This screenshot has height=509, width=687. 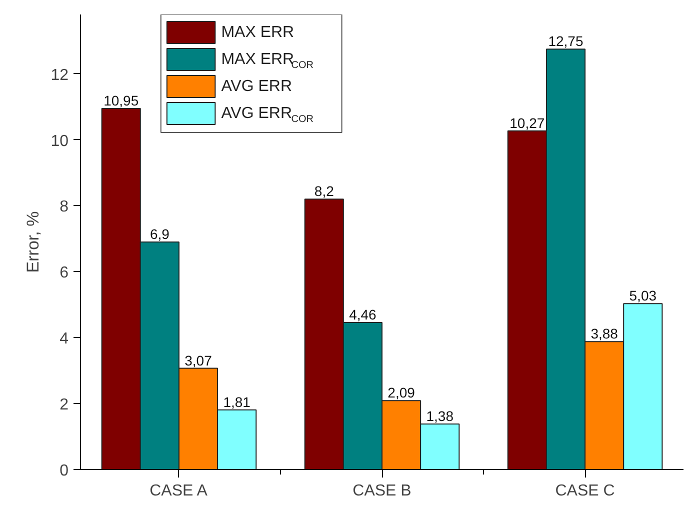 What do you see at coordinates (59, 75) in the screenshot?
I see `y-tick-label: 12` at bounding box center [59, 75].